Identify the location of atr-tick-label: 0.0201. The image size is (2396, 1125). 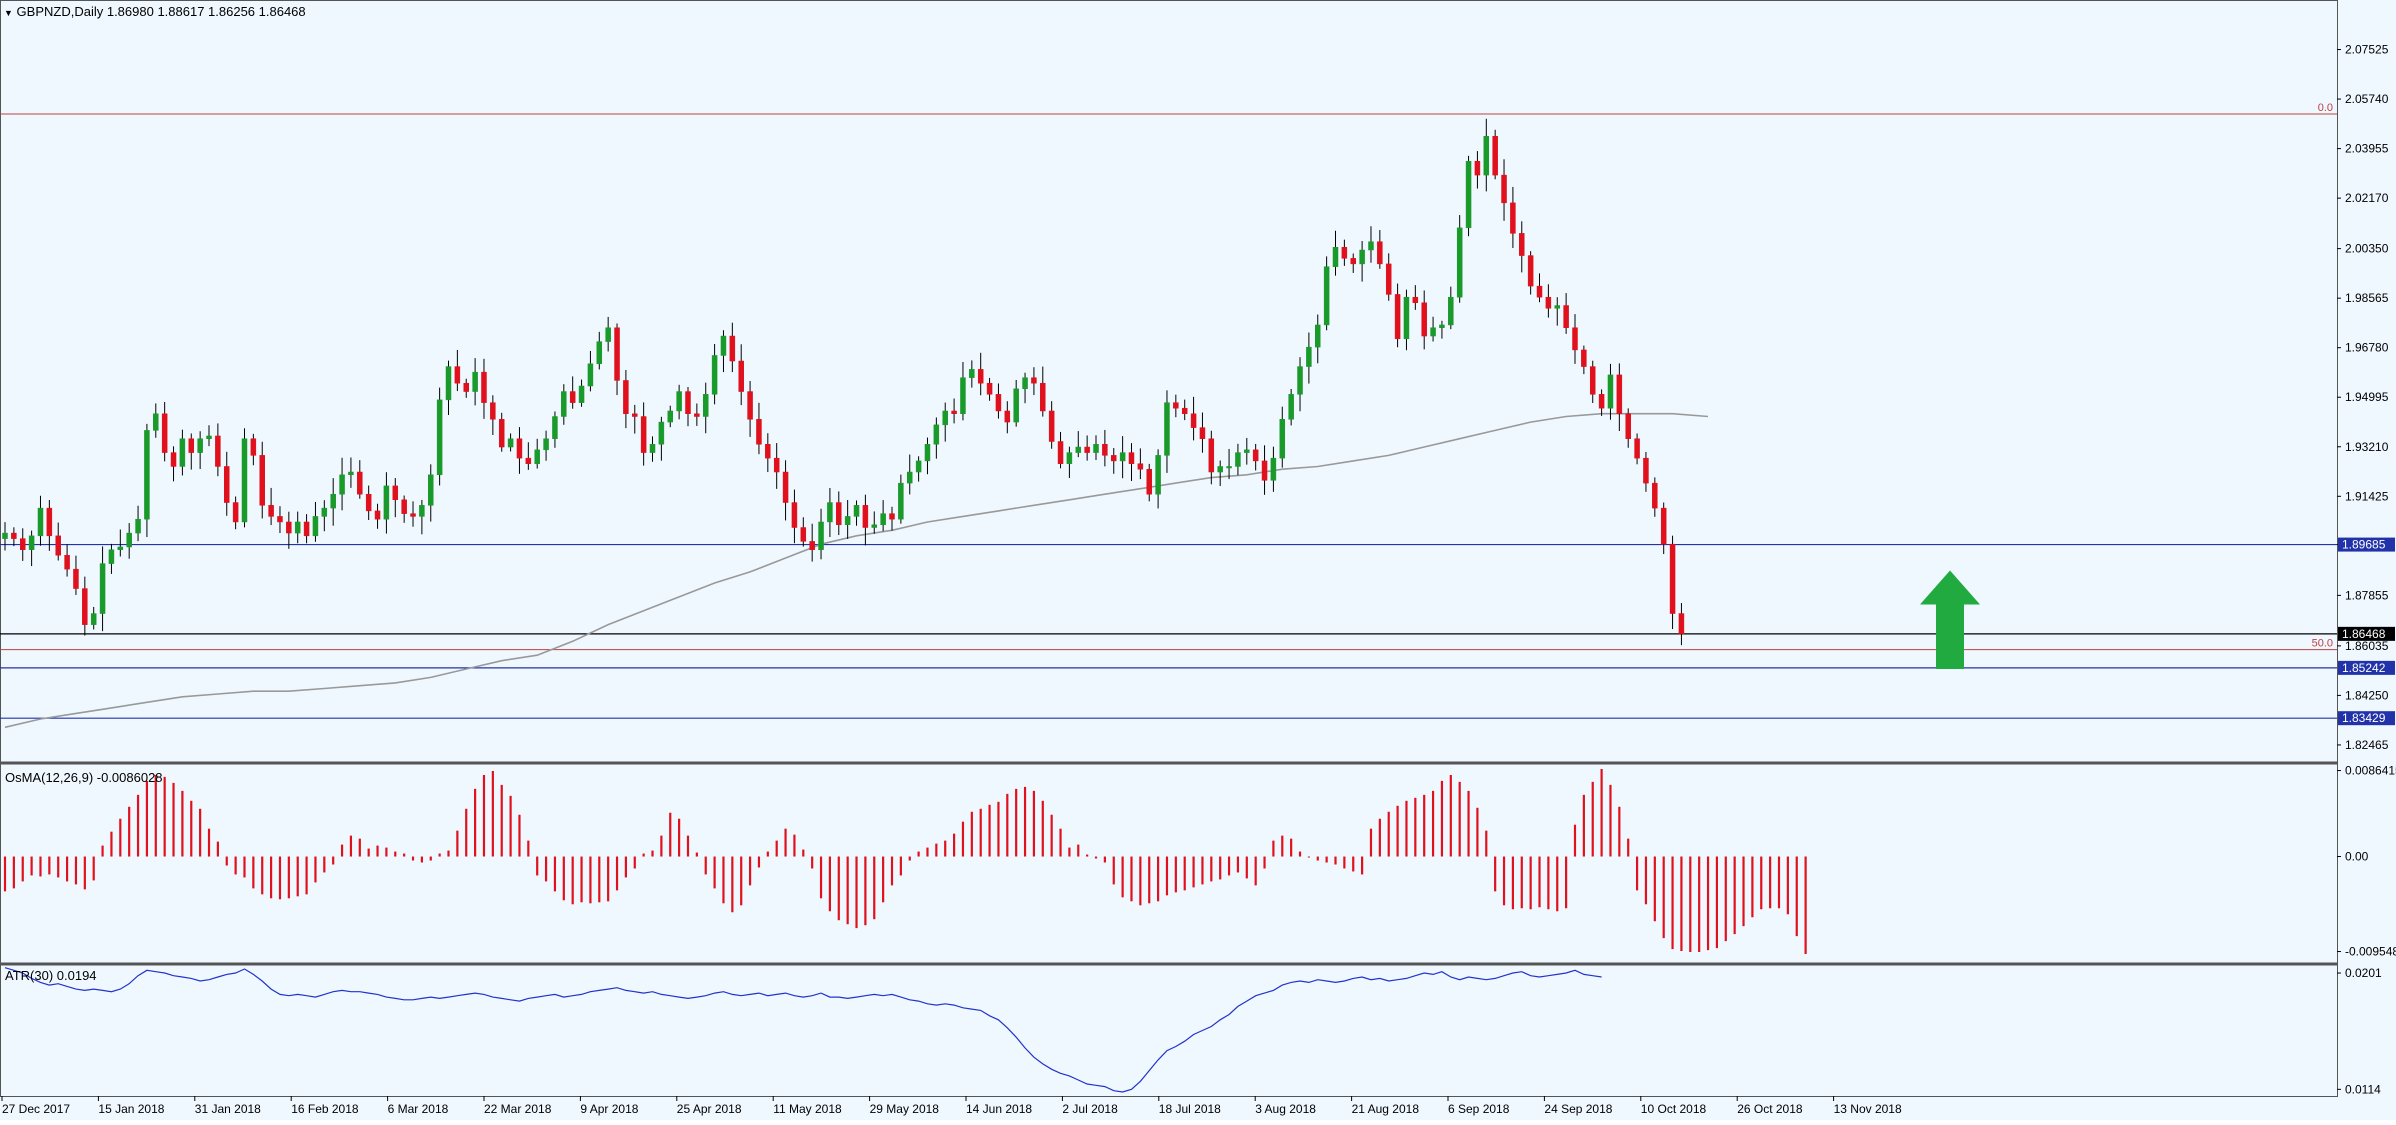
(2363, 973).